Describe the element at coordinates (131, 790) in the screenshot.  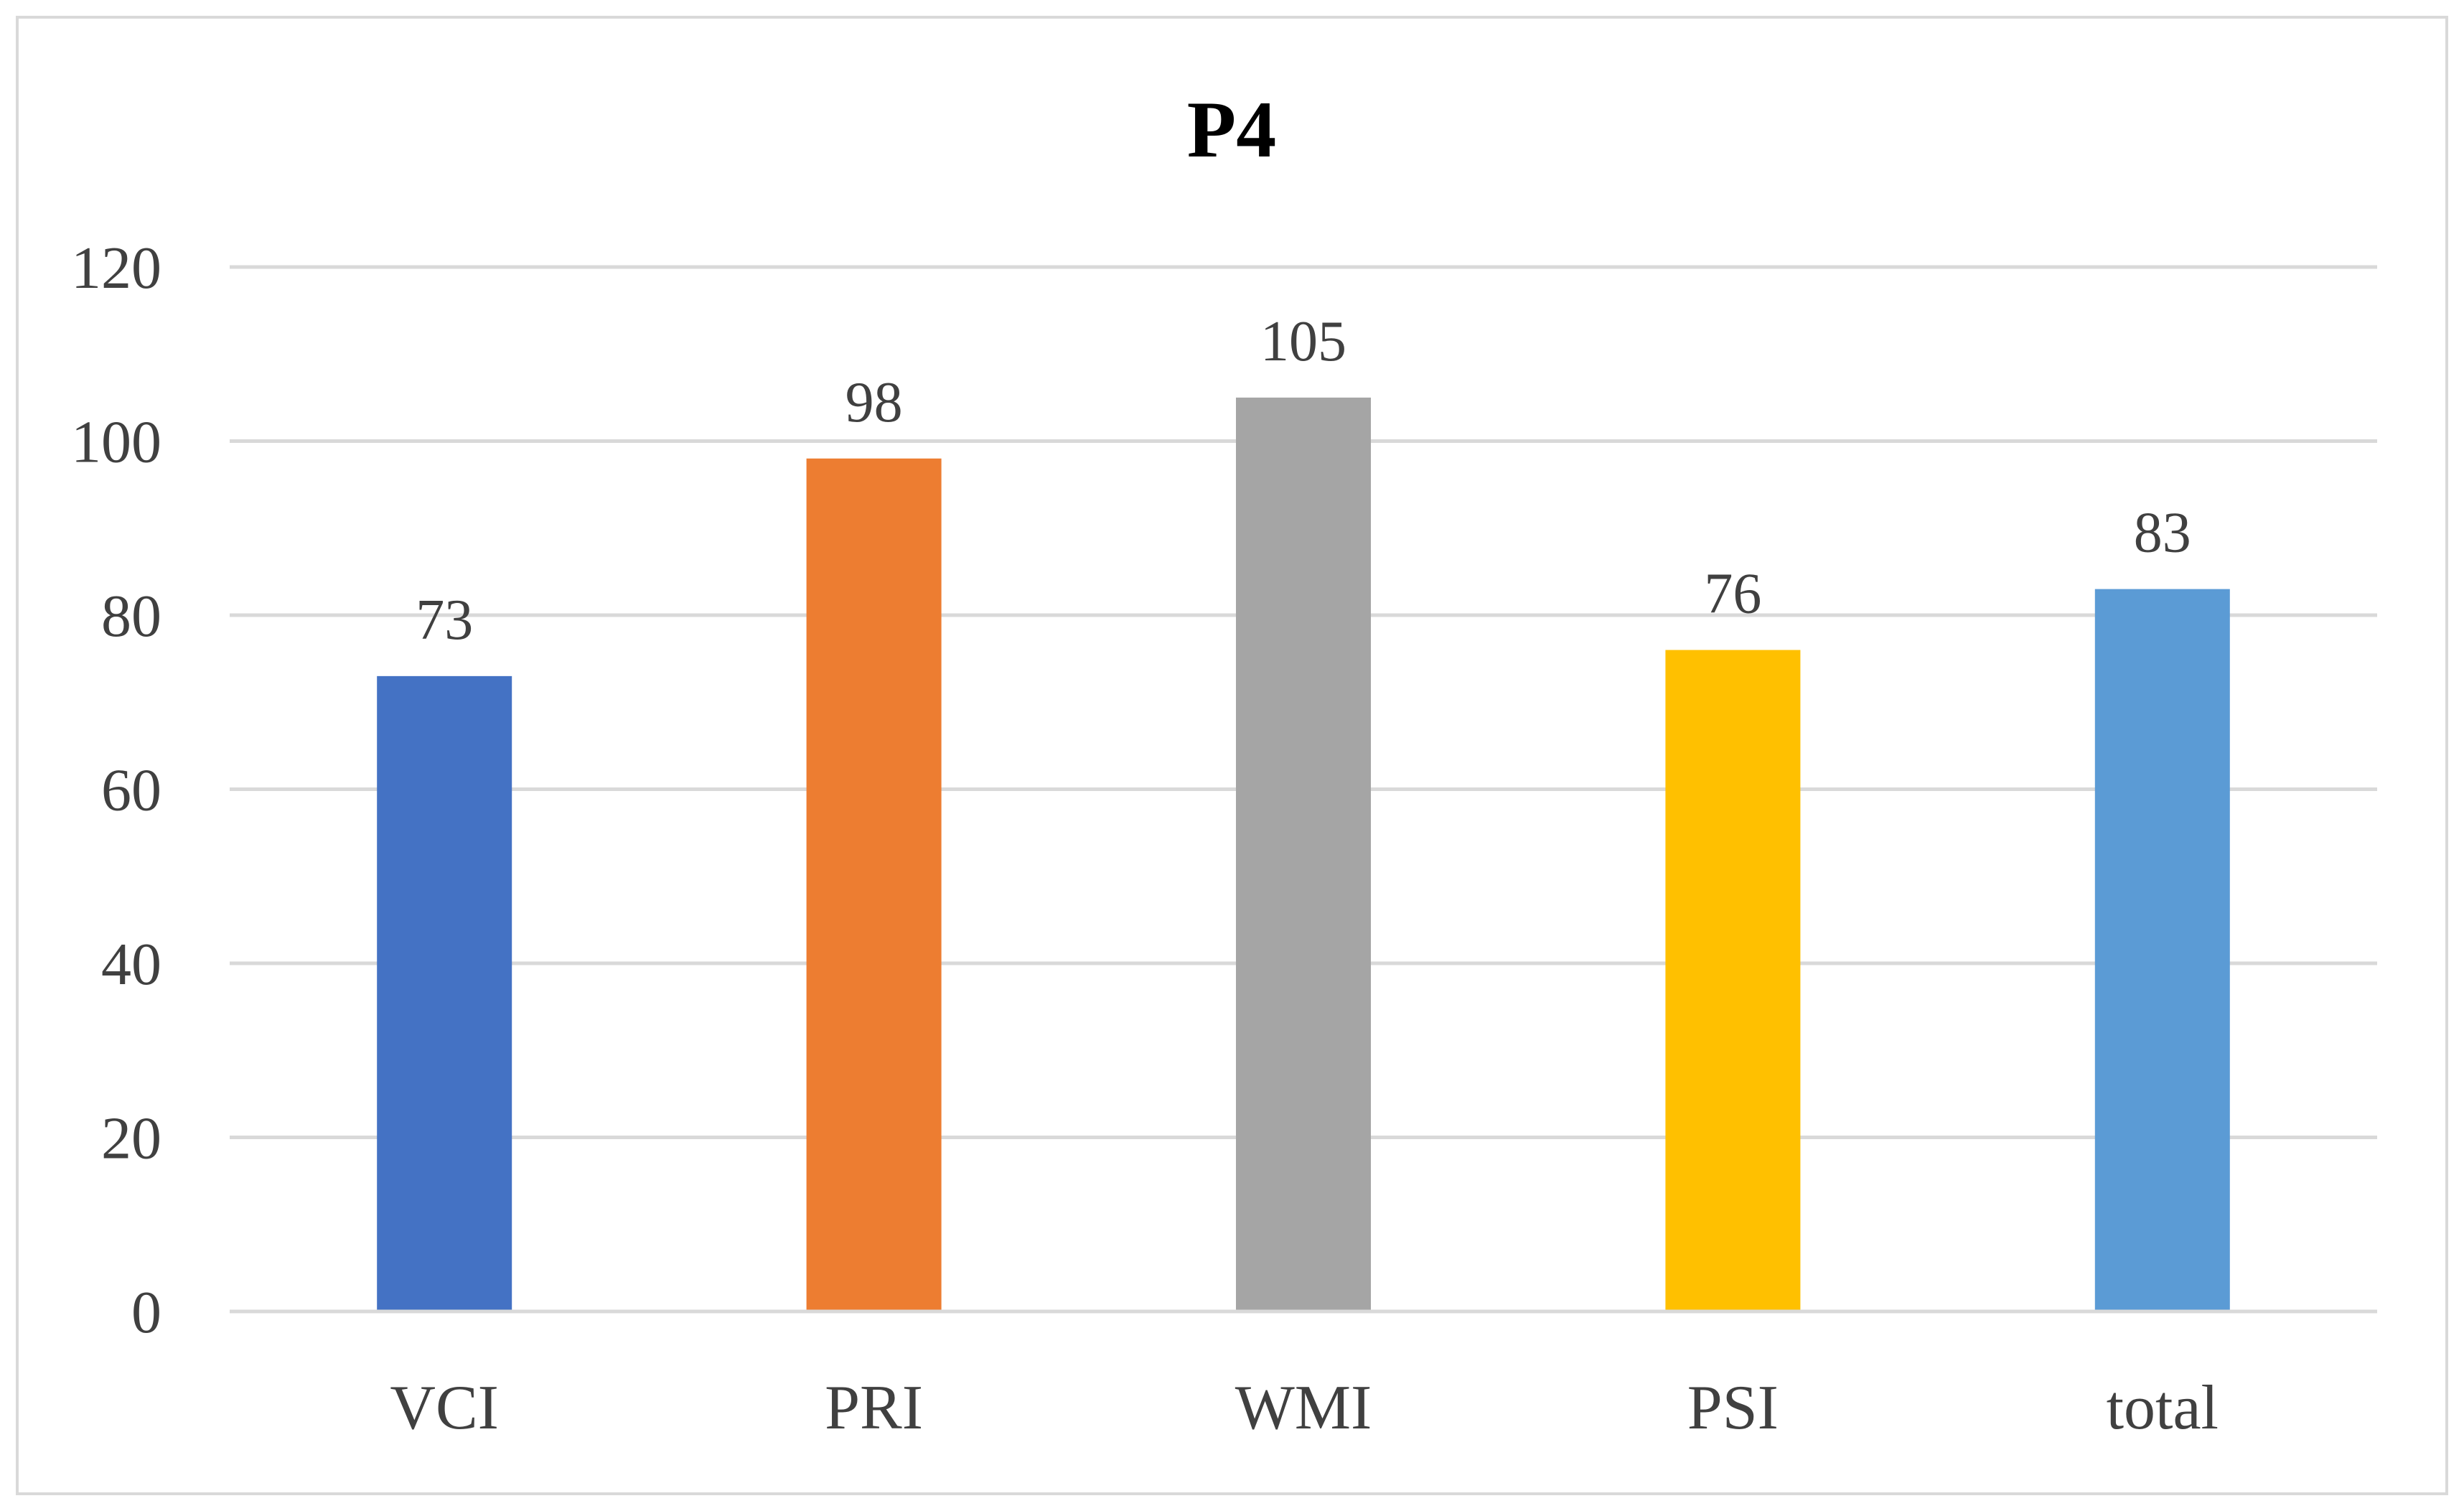
I see `y-tick-label: 60` at that location.